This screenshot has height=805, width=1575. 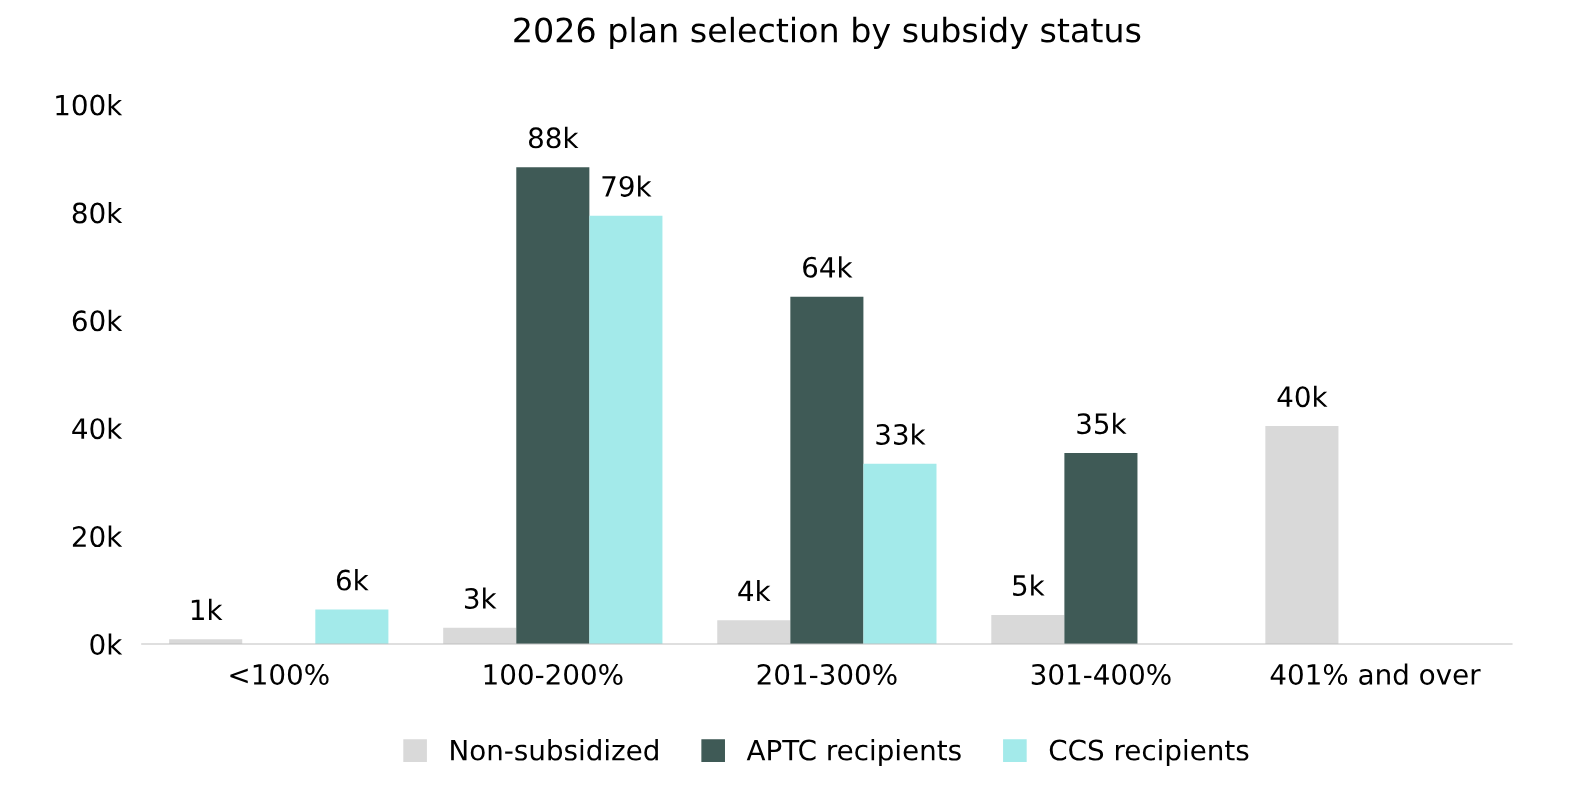 I want to click on y-tick-label: 40k, so click(x=97, y=428).